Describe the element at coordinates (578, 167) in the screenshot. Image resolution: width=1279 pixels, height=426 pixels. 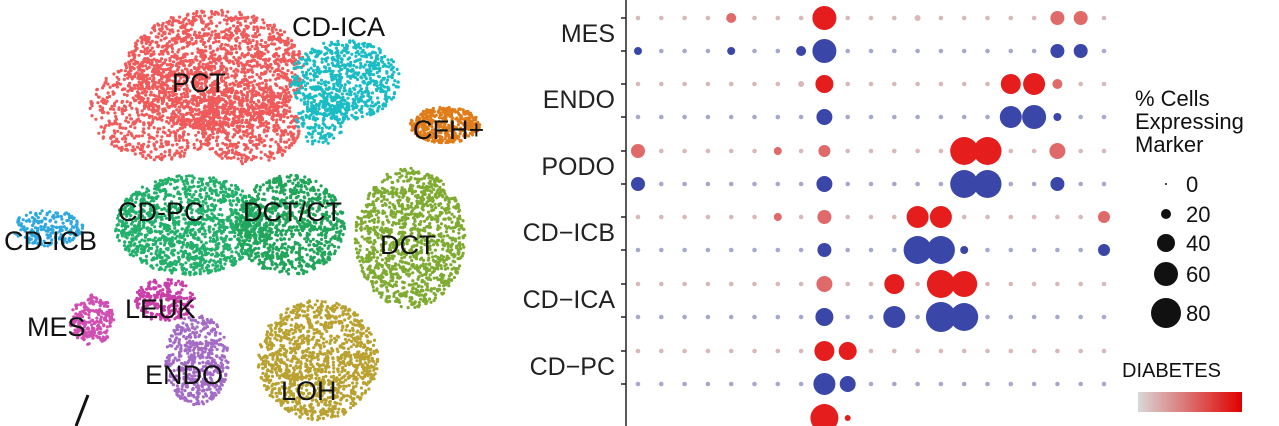
I see `row-label-2: PODO` at that location.